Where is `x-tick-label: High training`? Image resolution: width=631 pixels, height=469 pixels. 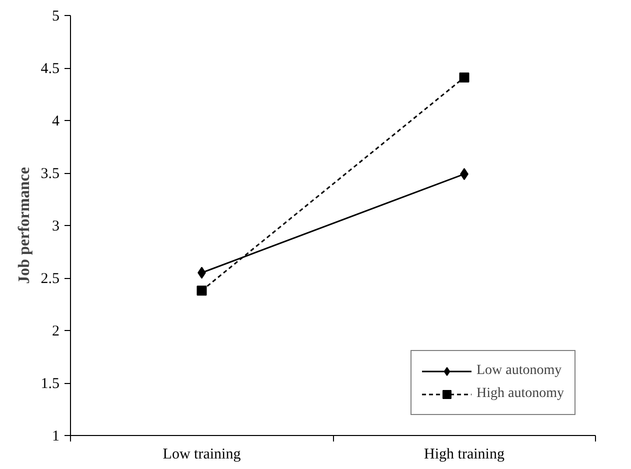 x-tick-label: High training is located at coordinates (464, 454).